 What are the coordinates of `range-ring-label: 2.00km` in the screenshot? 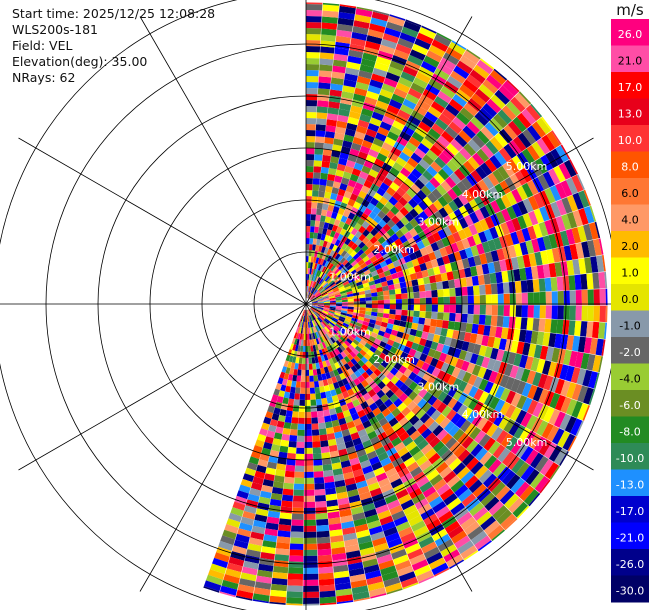 It's located at (394, 359).